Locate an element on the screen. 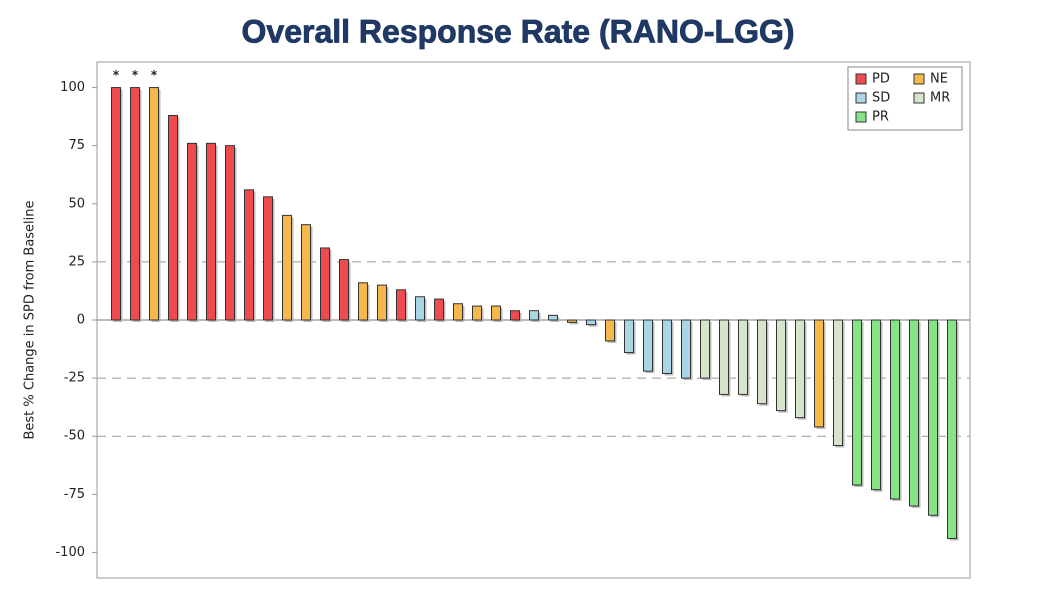 The image size is (1046, 596). legend-label: PD is located at coordinates (881, 79).